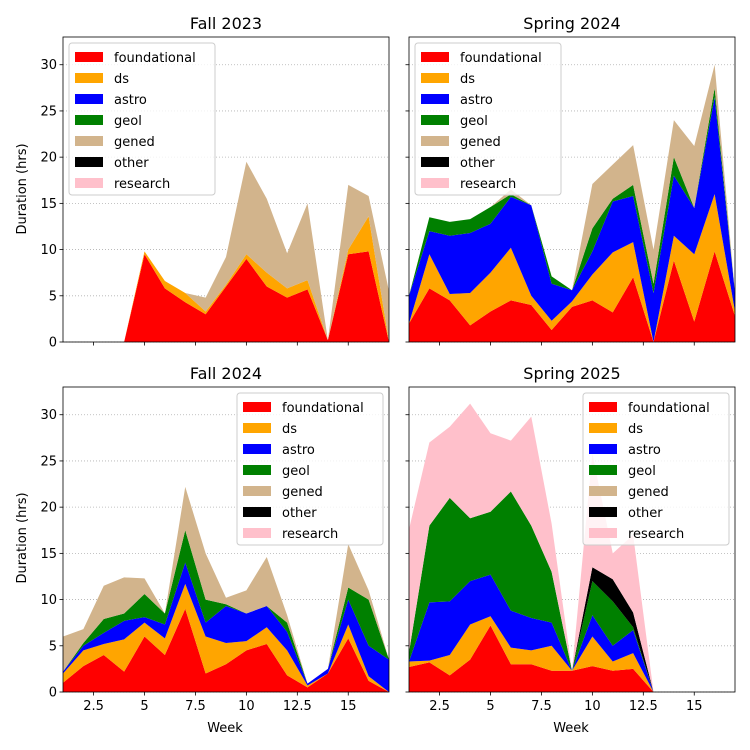 This screenshot has width=750, height=750. What do you see at coordinates (22, 537) in the screenshot?
I see `y-axis-label-bottom: Duration (hrs)` at bounding box center [22, 537].